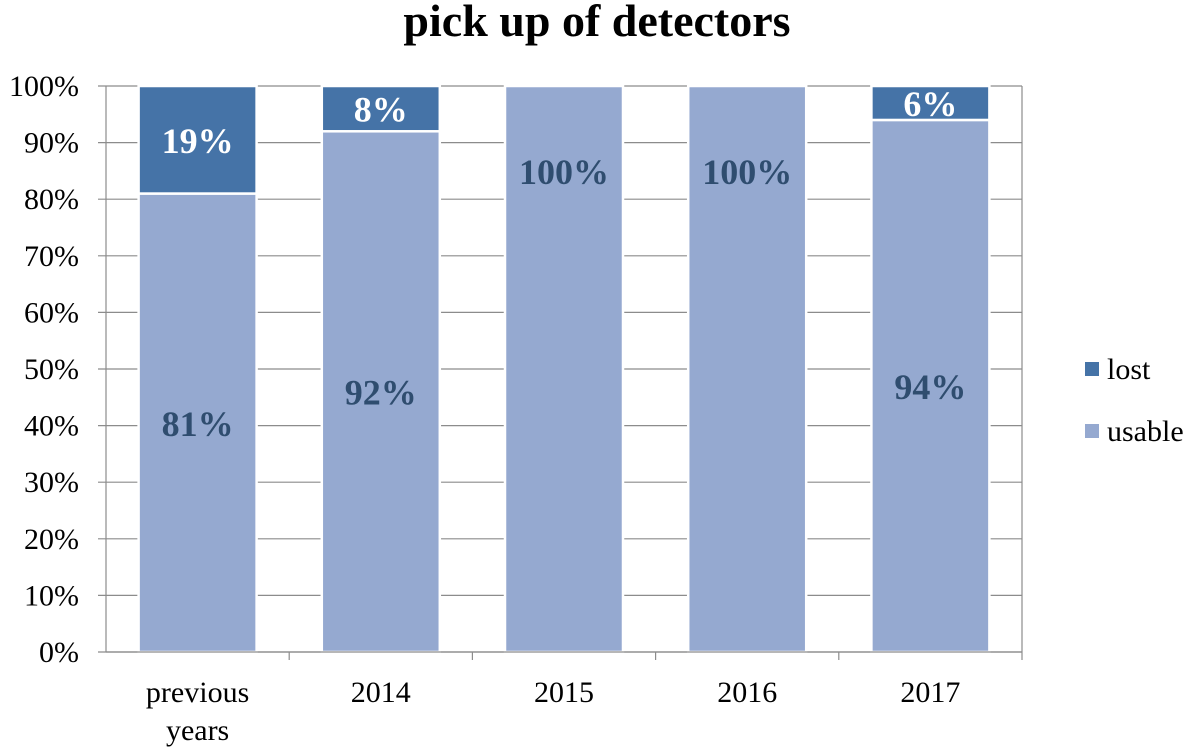 The image size is (1200, 753). What do you see at coordinates (1092, 369) in the screenshot?
I see `legend-swatch-lost` at bounding box center [1092, 369].